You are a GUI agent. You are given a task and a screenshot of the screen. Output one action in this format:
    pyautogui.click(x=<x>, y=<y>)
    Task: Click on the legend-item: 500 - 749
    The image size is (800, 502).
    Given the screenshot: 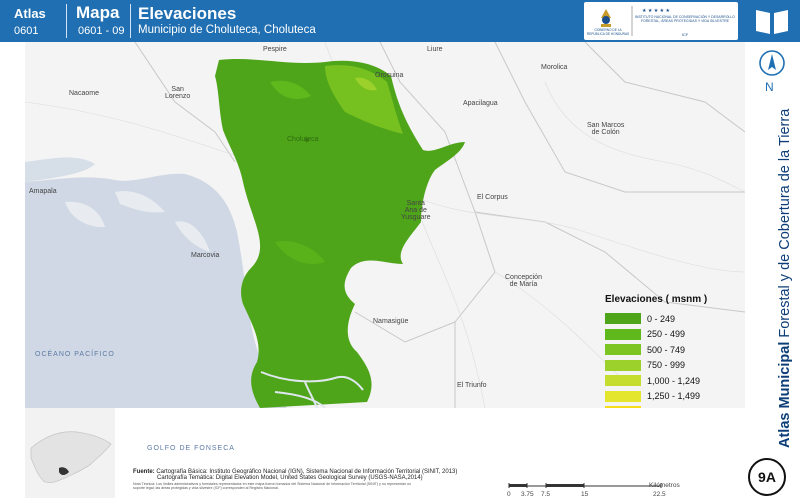 What is the action you would take?
    pyautogui.click(x=675, y=350)
    